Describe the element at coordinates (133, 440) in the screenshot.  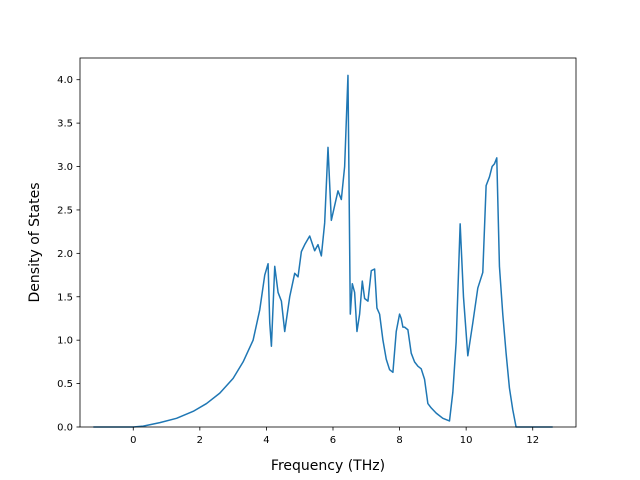
I see `x-tick-label: 0` at that location.